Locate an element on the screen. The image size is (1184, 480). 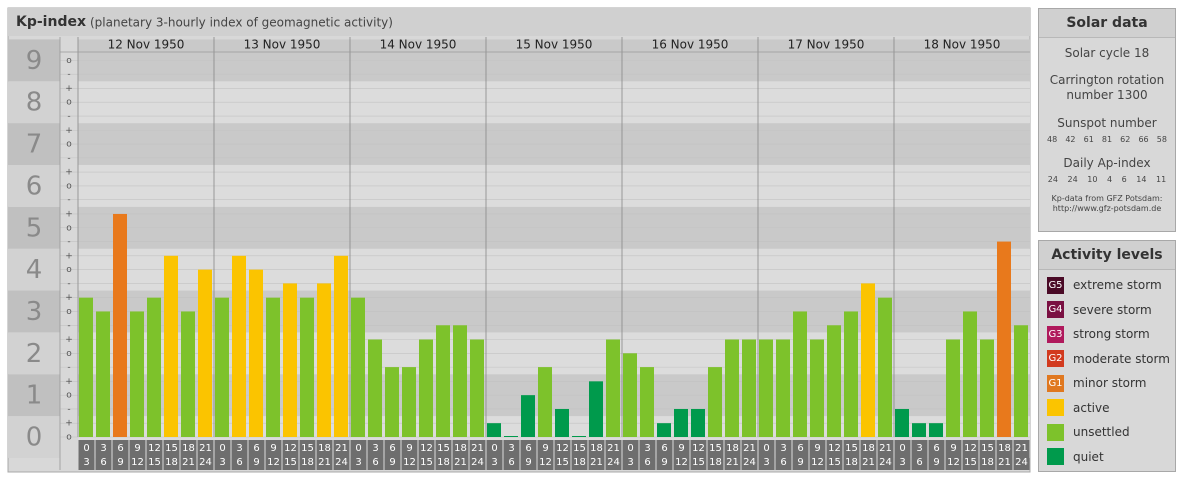
y-tick-label: 1 is located at coordinates (34, 396).